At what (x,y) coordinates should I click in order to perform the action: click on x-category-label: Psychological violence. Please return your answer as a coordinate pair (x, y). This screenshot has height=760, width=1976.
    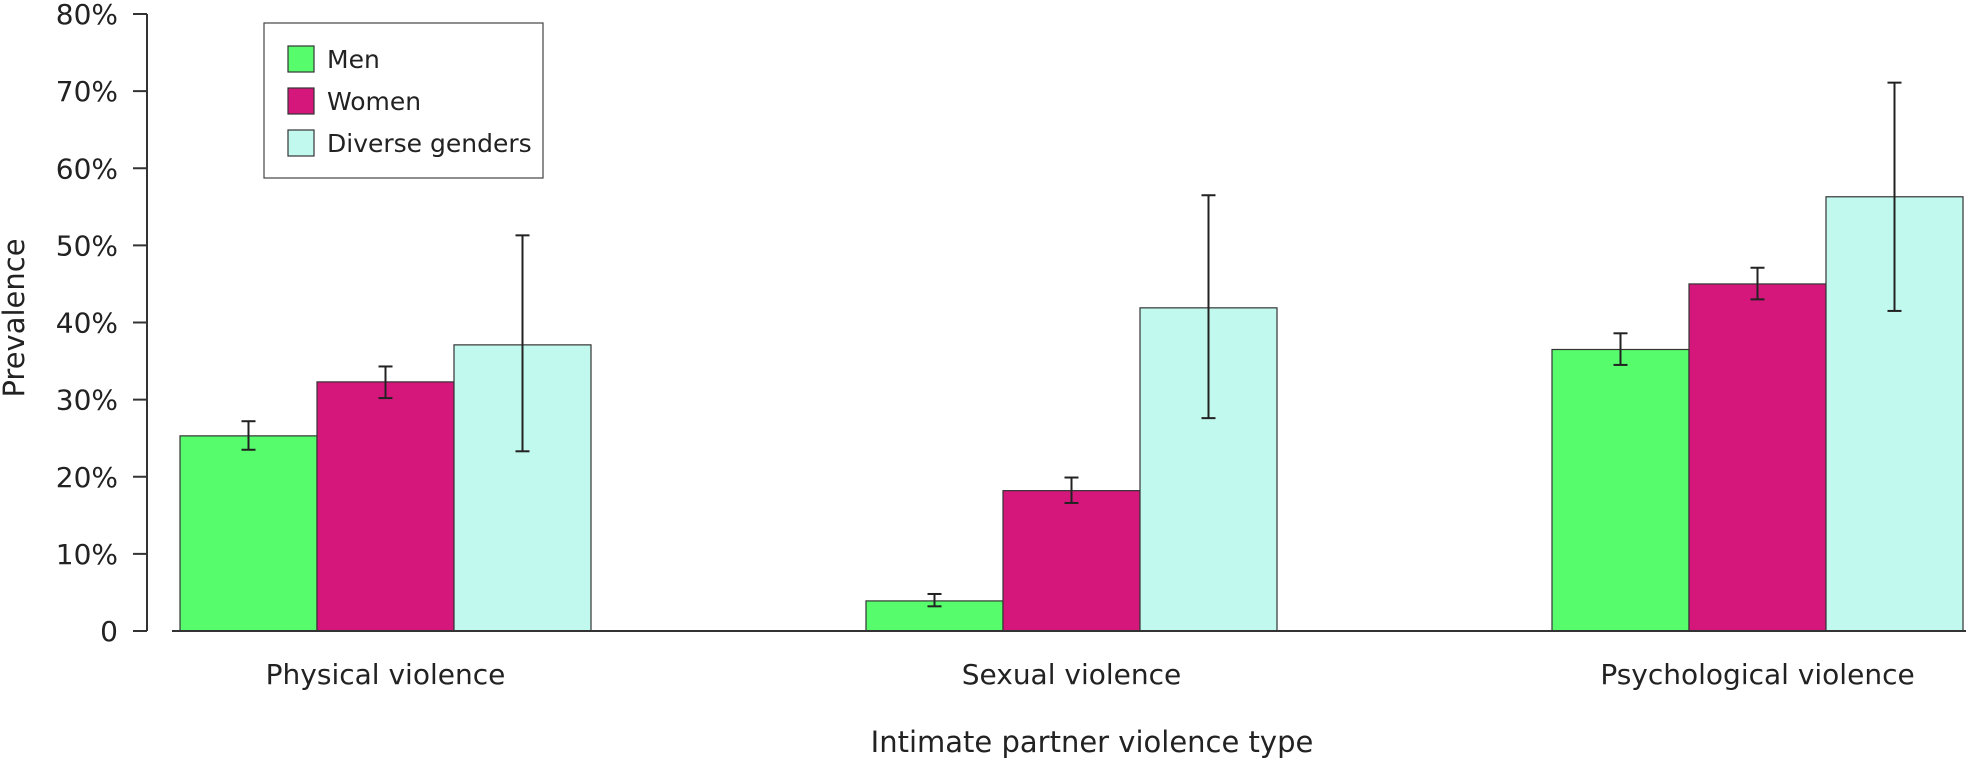
    Looking at the image, I should click on (1757, 674).